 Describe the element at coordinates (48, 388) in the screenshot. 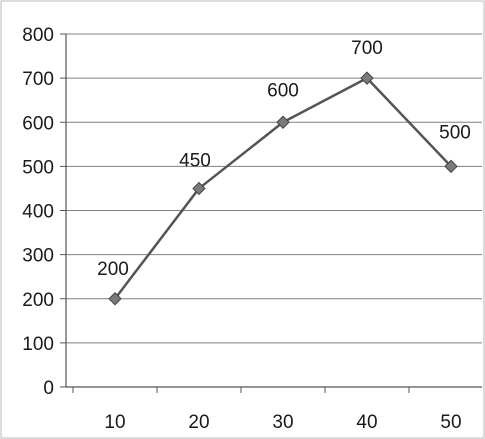

I see `y-tick-label: 0` at that location.